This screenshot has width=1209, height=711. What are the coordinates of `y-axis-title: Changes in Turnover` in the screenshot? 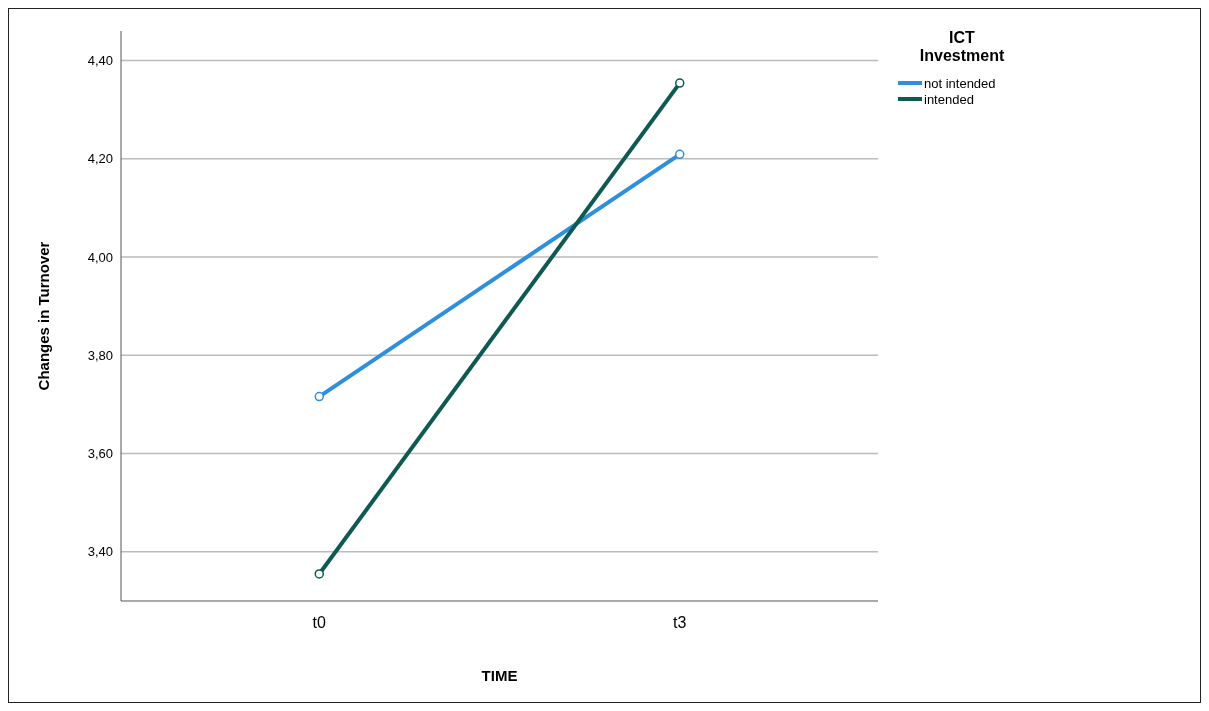 It's located at (43, 316).